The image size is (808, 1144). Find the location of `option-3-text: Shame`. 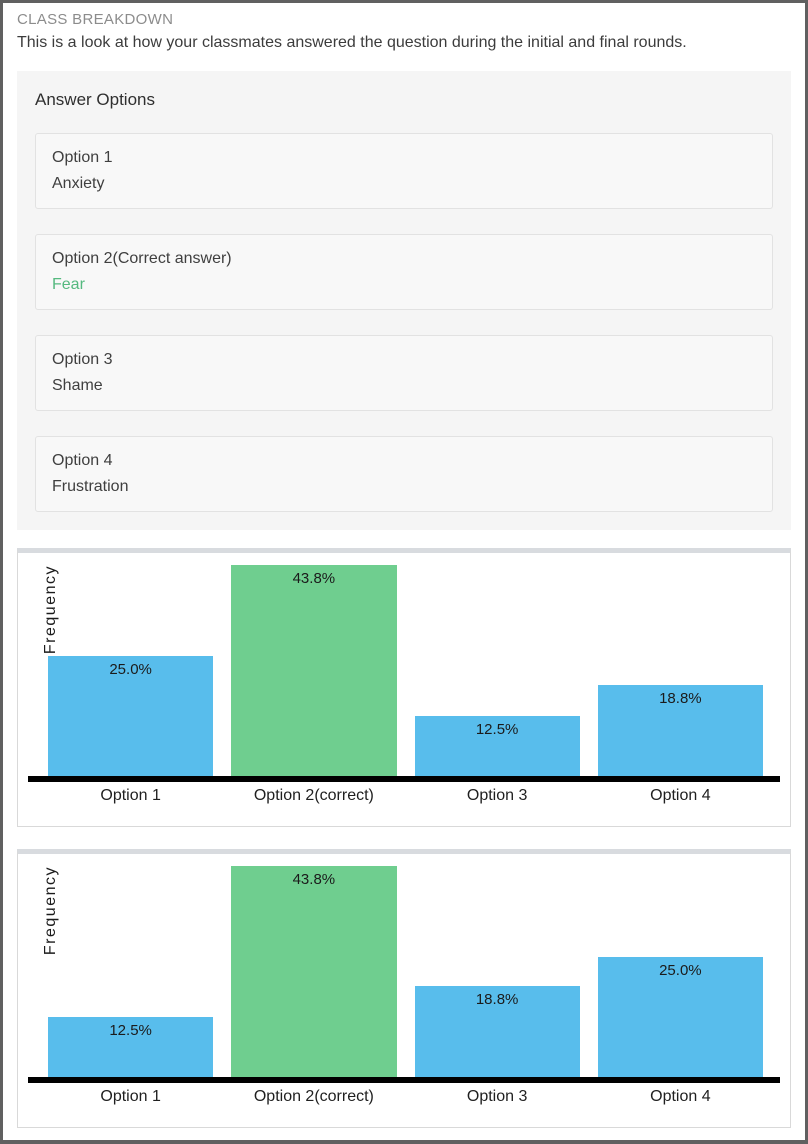

option-3-text: Shame is located at coordinates (77, 385).